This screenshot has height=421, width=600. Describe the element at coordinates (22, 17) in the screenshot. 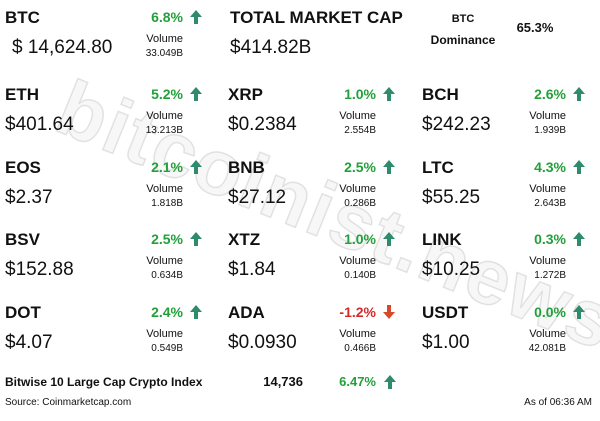

I see `coin-symbol: BTC` at that location.